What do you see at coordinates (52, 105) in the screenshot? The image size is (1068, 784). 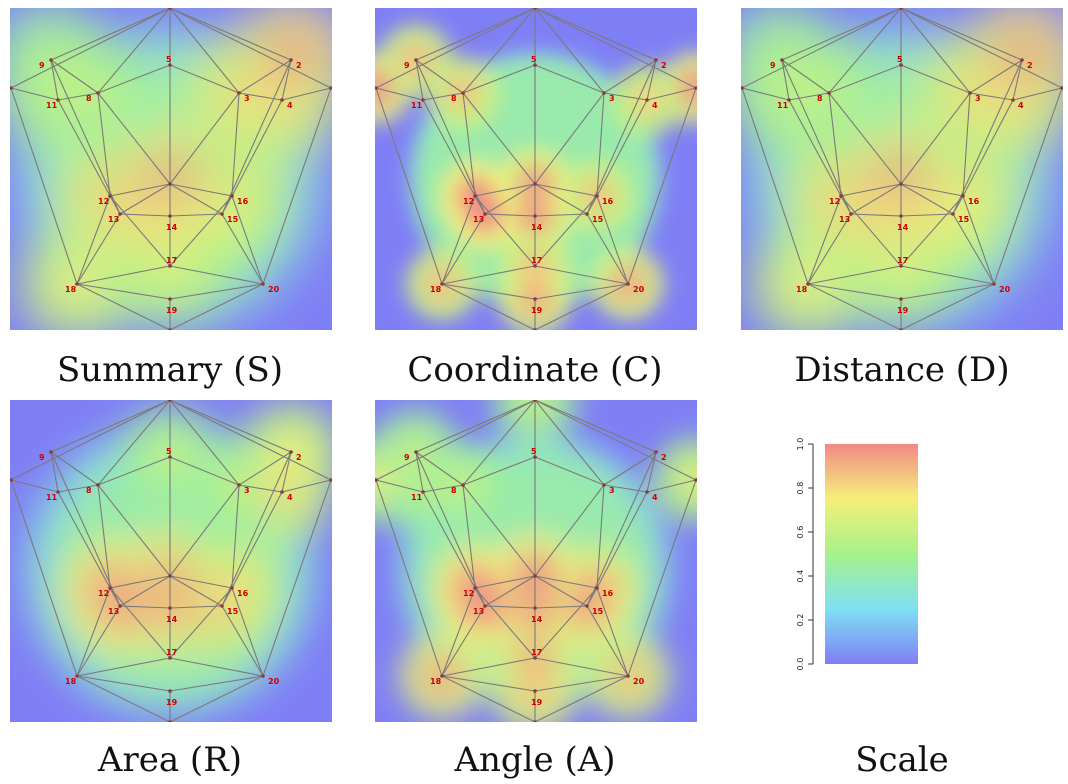 I see `landmark-label-11: 11` at bounding box center [52, 105].